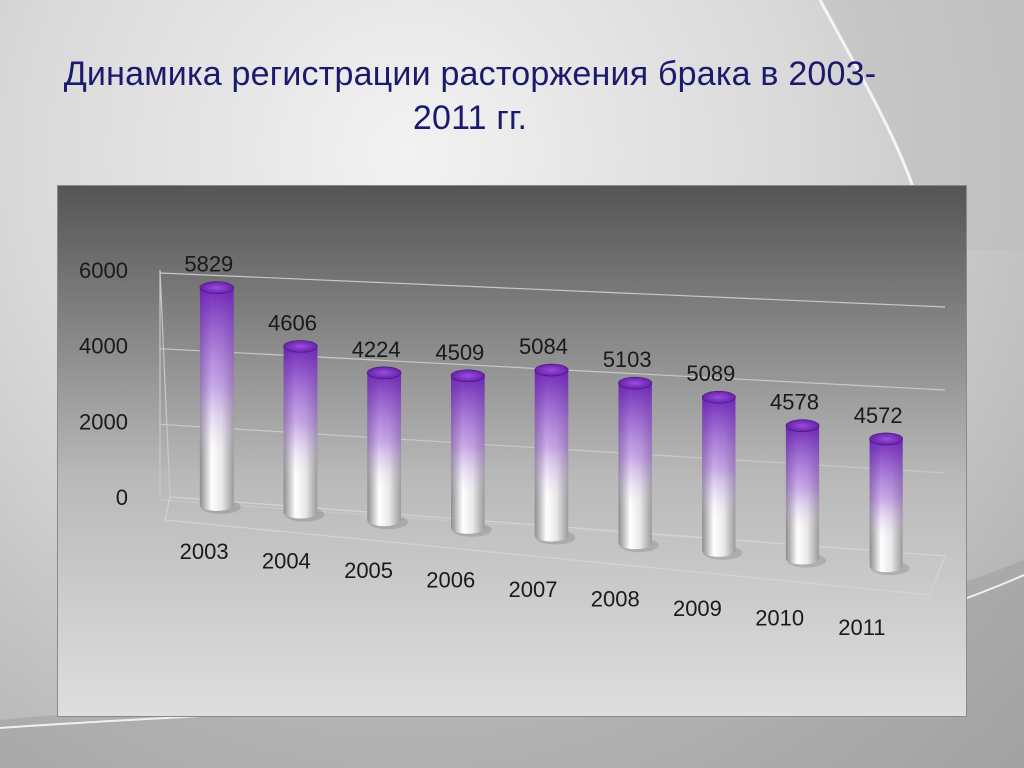 This screenshot has width=1024, height=768. Describe the element at coordinates (710, 373) in the screenshot. I see `data-label-2009: 5089` at that location.